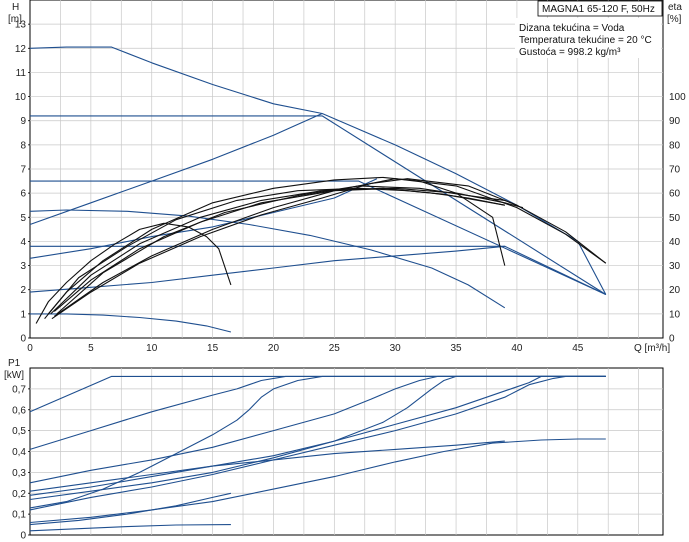  Describe the element at coordinates (91, 348) in the screenshot. I see `head-x-tick-label: 5` at that location.